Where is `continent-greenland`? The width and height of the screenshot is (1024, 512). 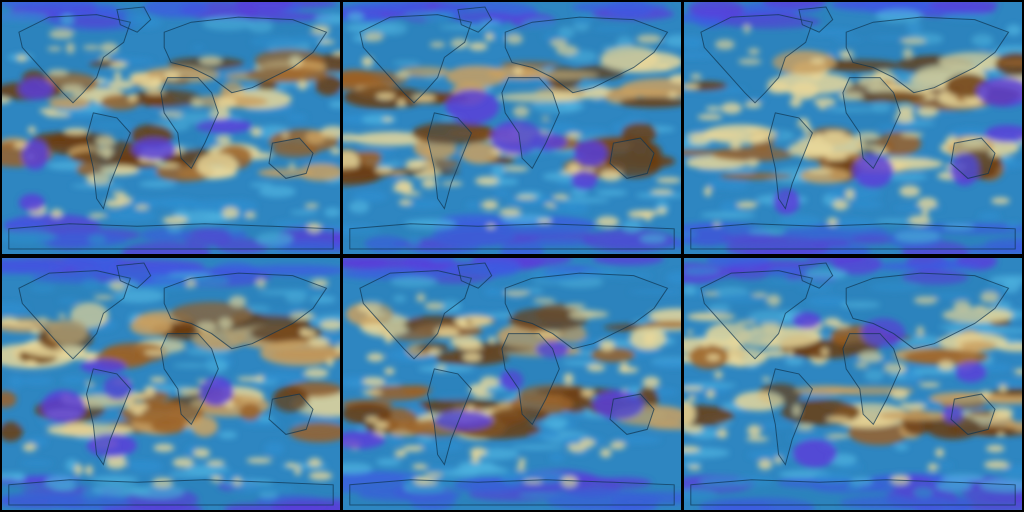 continent-greenland is located at coordinates (134, 19).